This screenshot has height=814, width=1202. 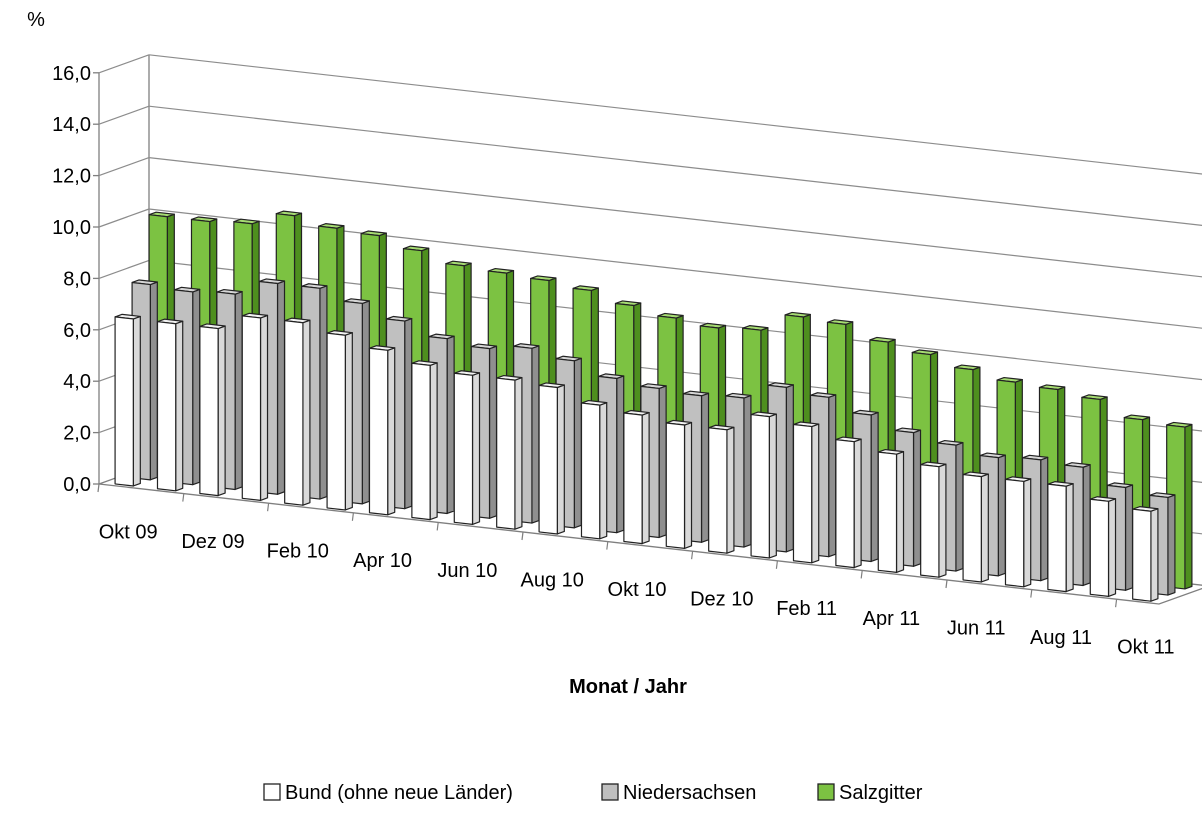 I want to click on y-tick-label: 0,0, so click(x=77, y=485).